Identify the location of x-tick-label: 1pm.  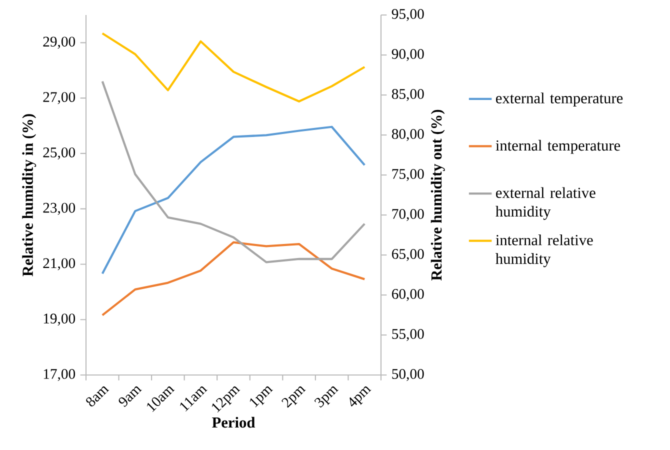
(261, 397).